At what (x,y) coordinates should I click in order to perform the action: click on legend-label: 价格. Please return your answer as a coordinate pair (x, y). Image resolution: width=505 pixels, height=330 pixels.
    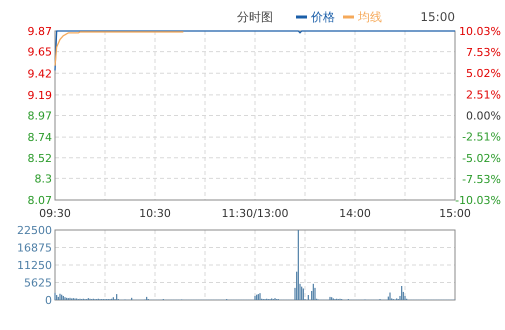
    Looking at the image, I should click on (322, 17).